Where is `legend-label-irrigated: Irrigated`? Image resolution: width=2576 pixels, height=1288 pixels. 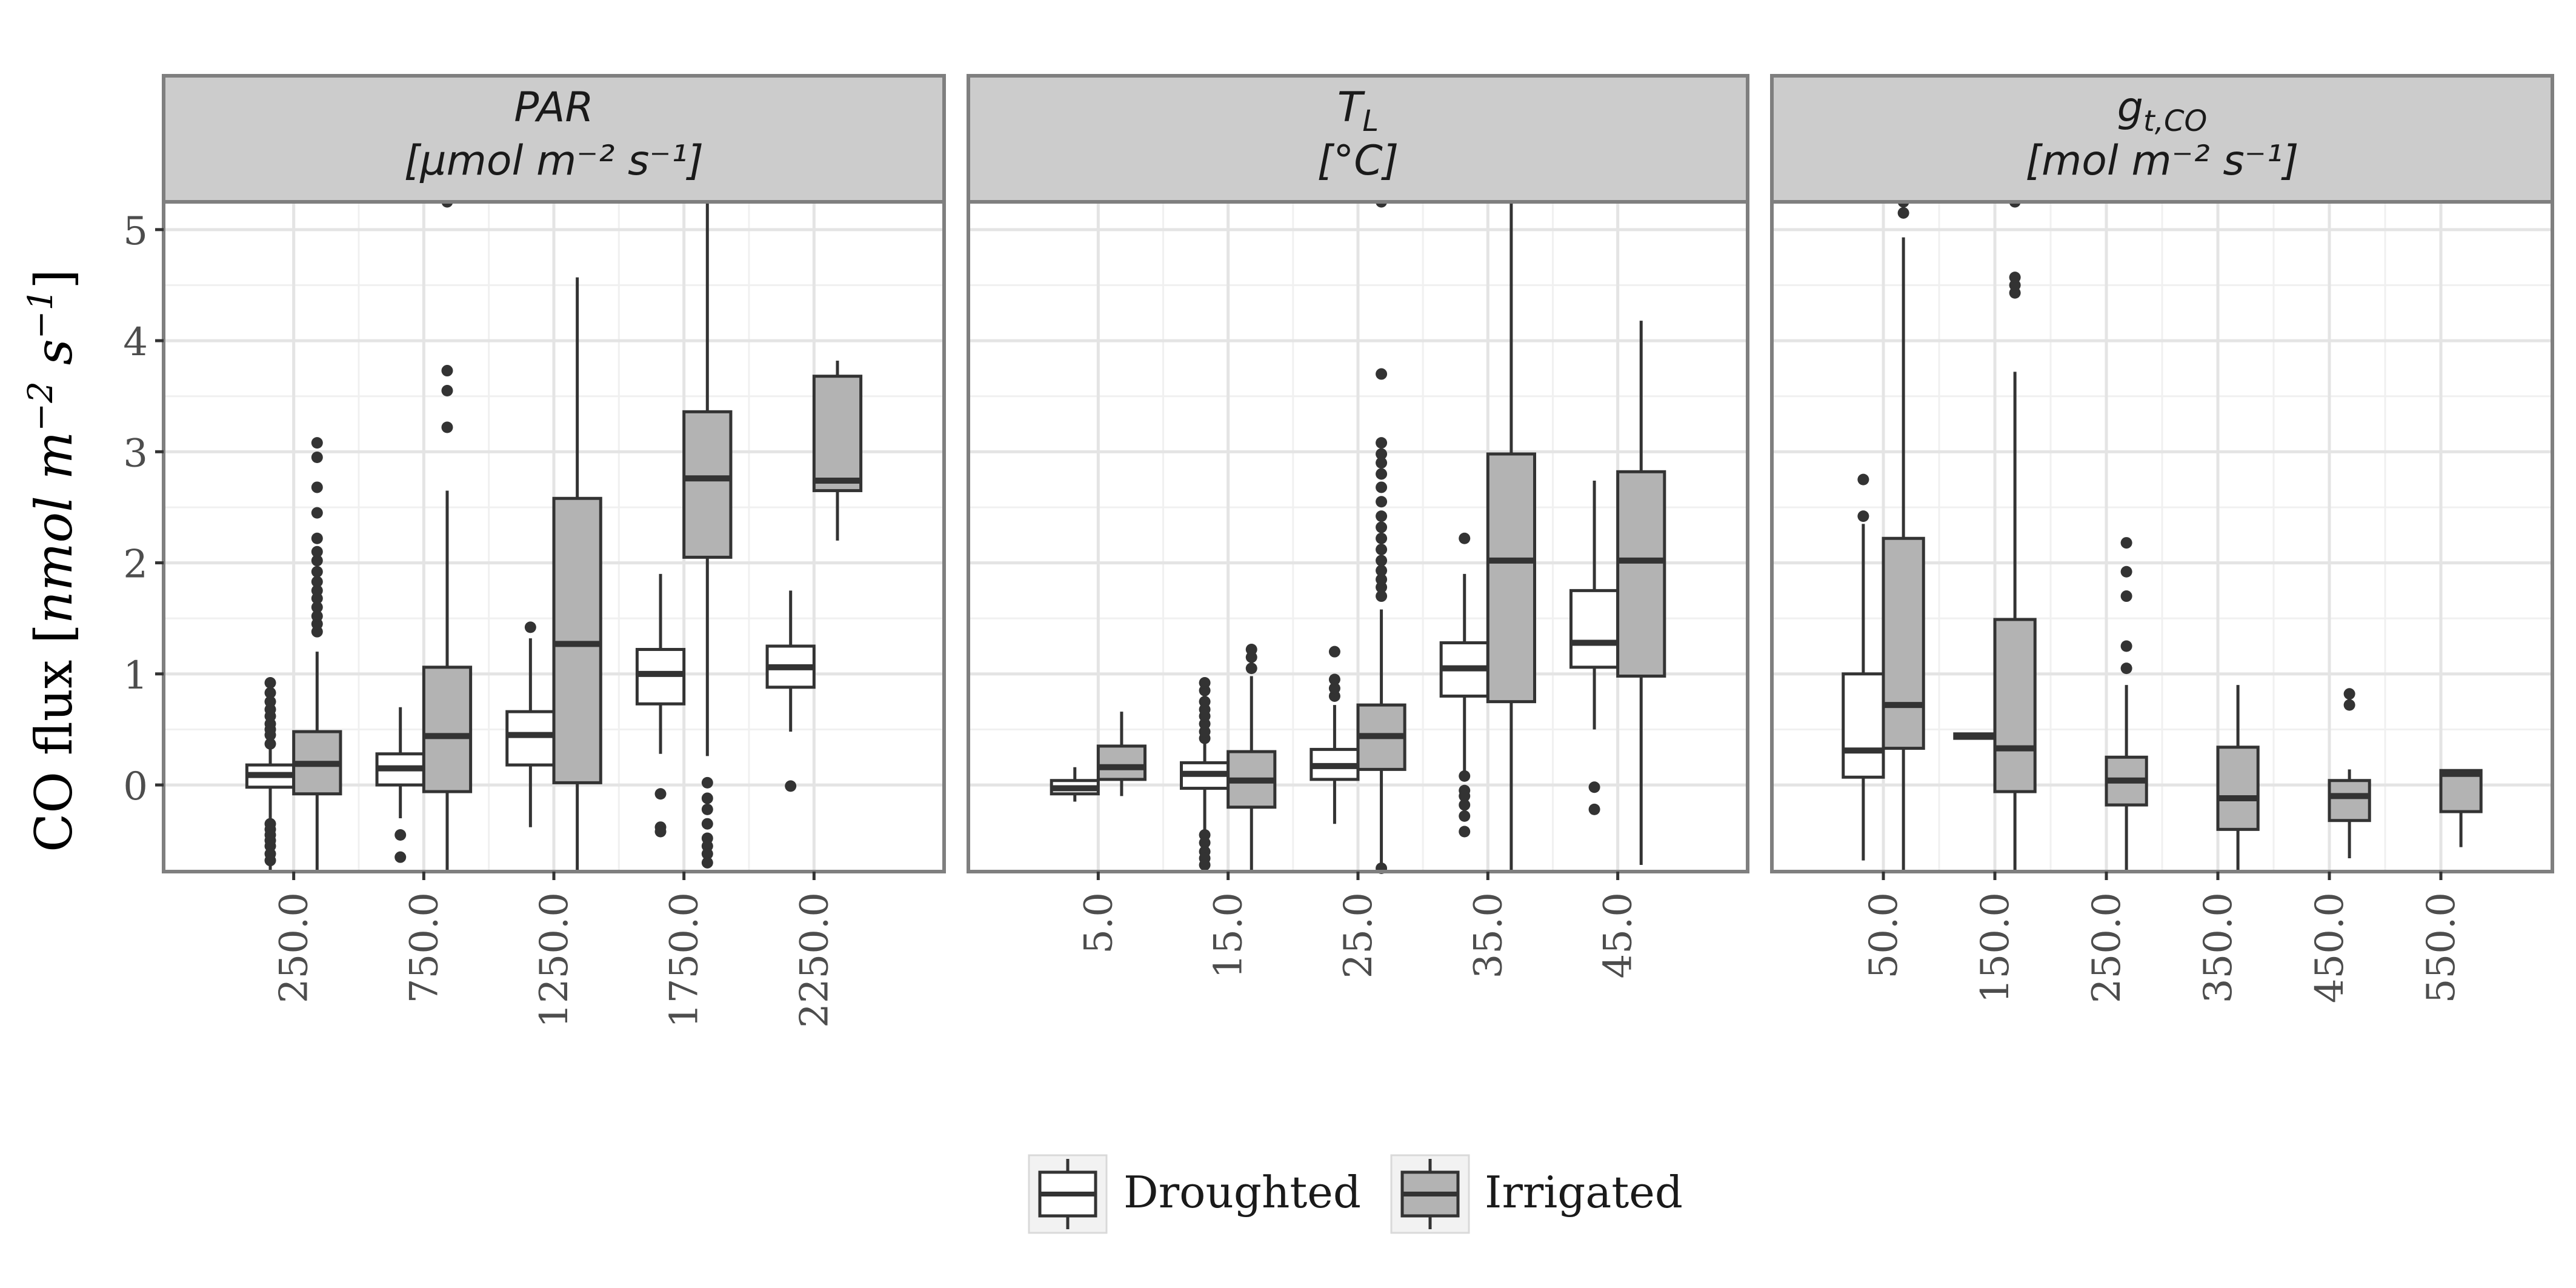 legend-label-irrigated: Irrigated is located at coordinates (1584, 1192).